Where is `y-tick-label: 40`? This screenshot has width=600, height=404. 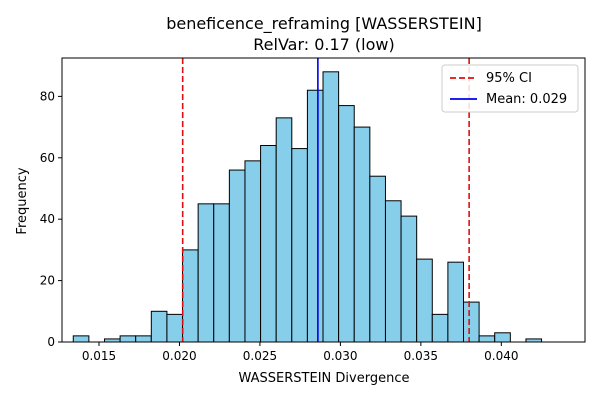
y-tick-label: 40 is located at coordinates (47, 219).